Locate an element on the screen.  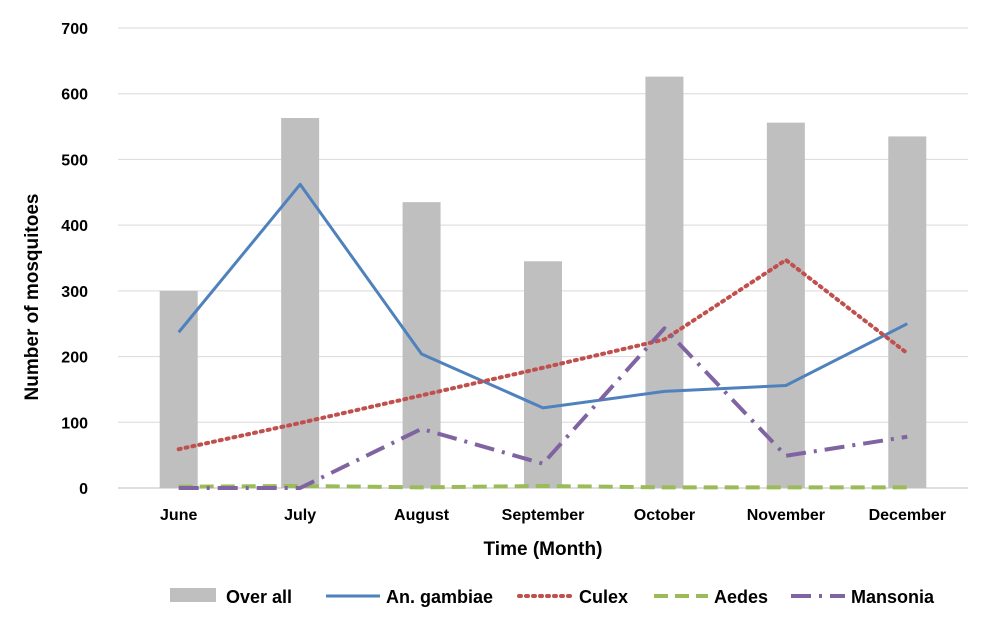
y-axis-title: Number of mosquitoes is located at coordinates (32, 297).